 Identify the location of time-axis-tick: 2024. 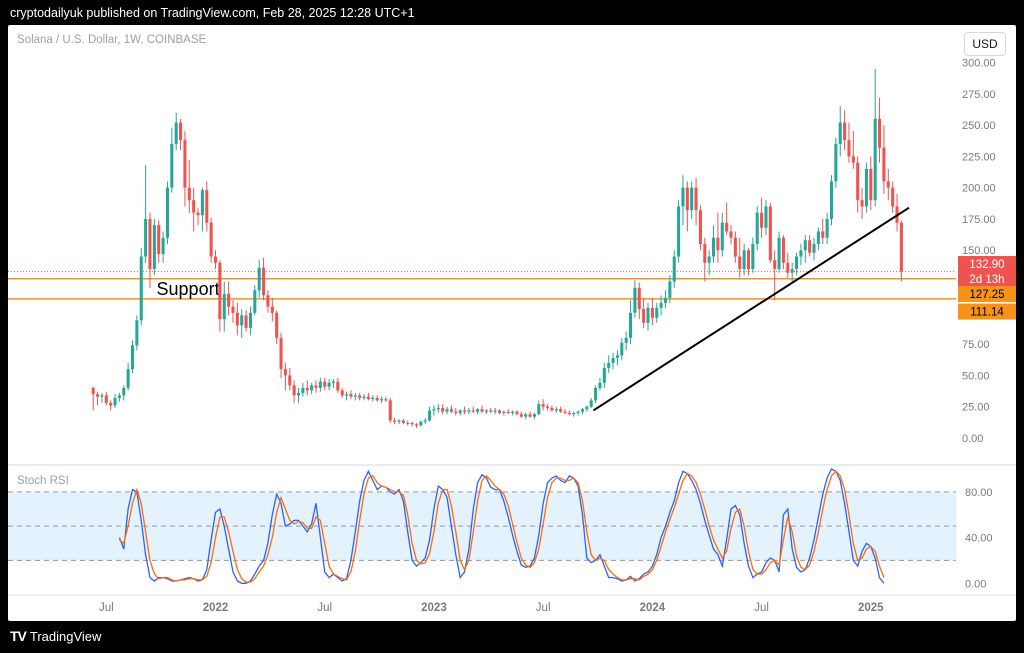
(653, 608).